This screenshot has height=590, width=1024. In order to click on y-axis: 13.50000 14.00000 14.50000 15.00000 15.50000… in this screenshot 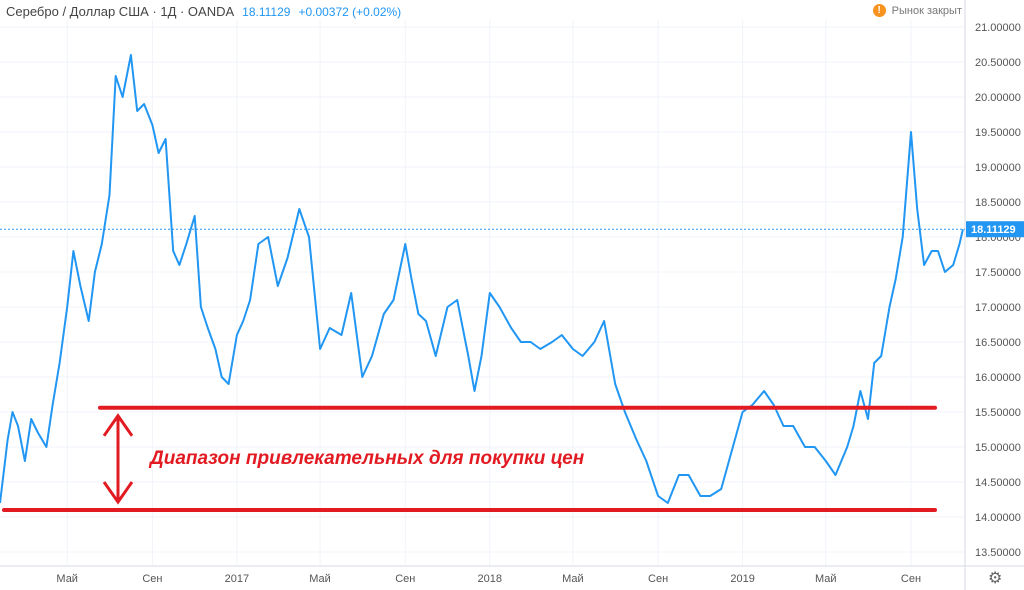, I will do `click(995, 290)`.